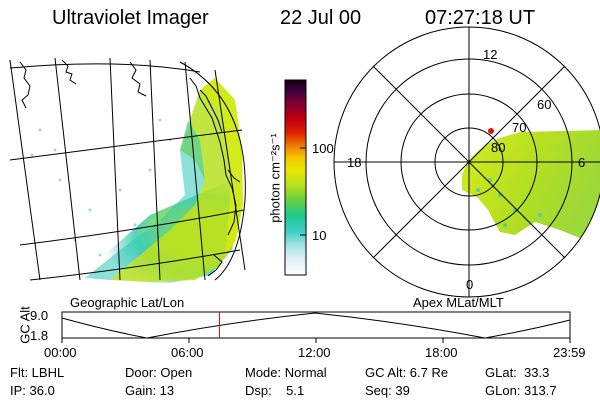  I want to click on lat-label-60: 60, so click(544, 104).